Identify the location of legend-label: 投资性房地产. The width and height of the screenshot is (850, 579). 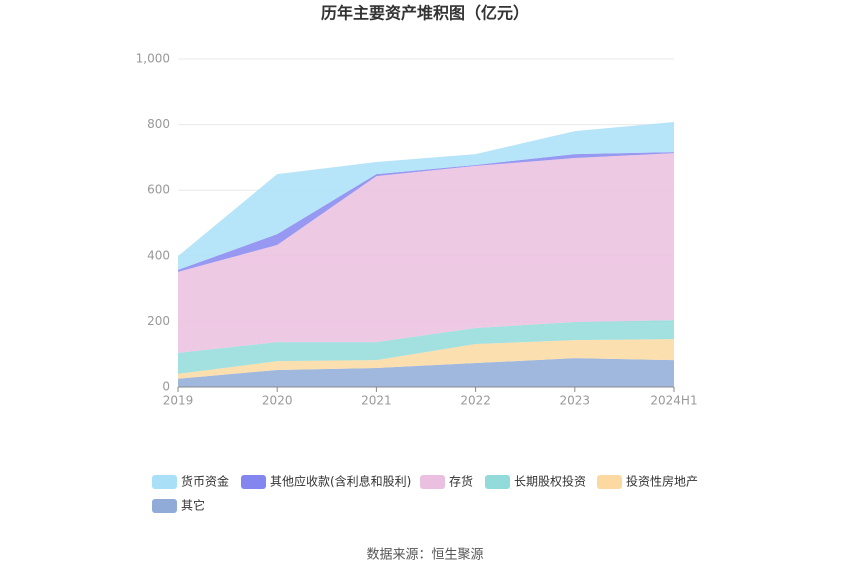
(662, 481).